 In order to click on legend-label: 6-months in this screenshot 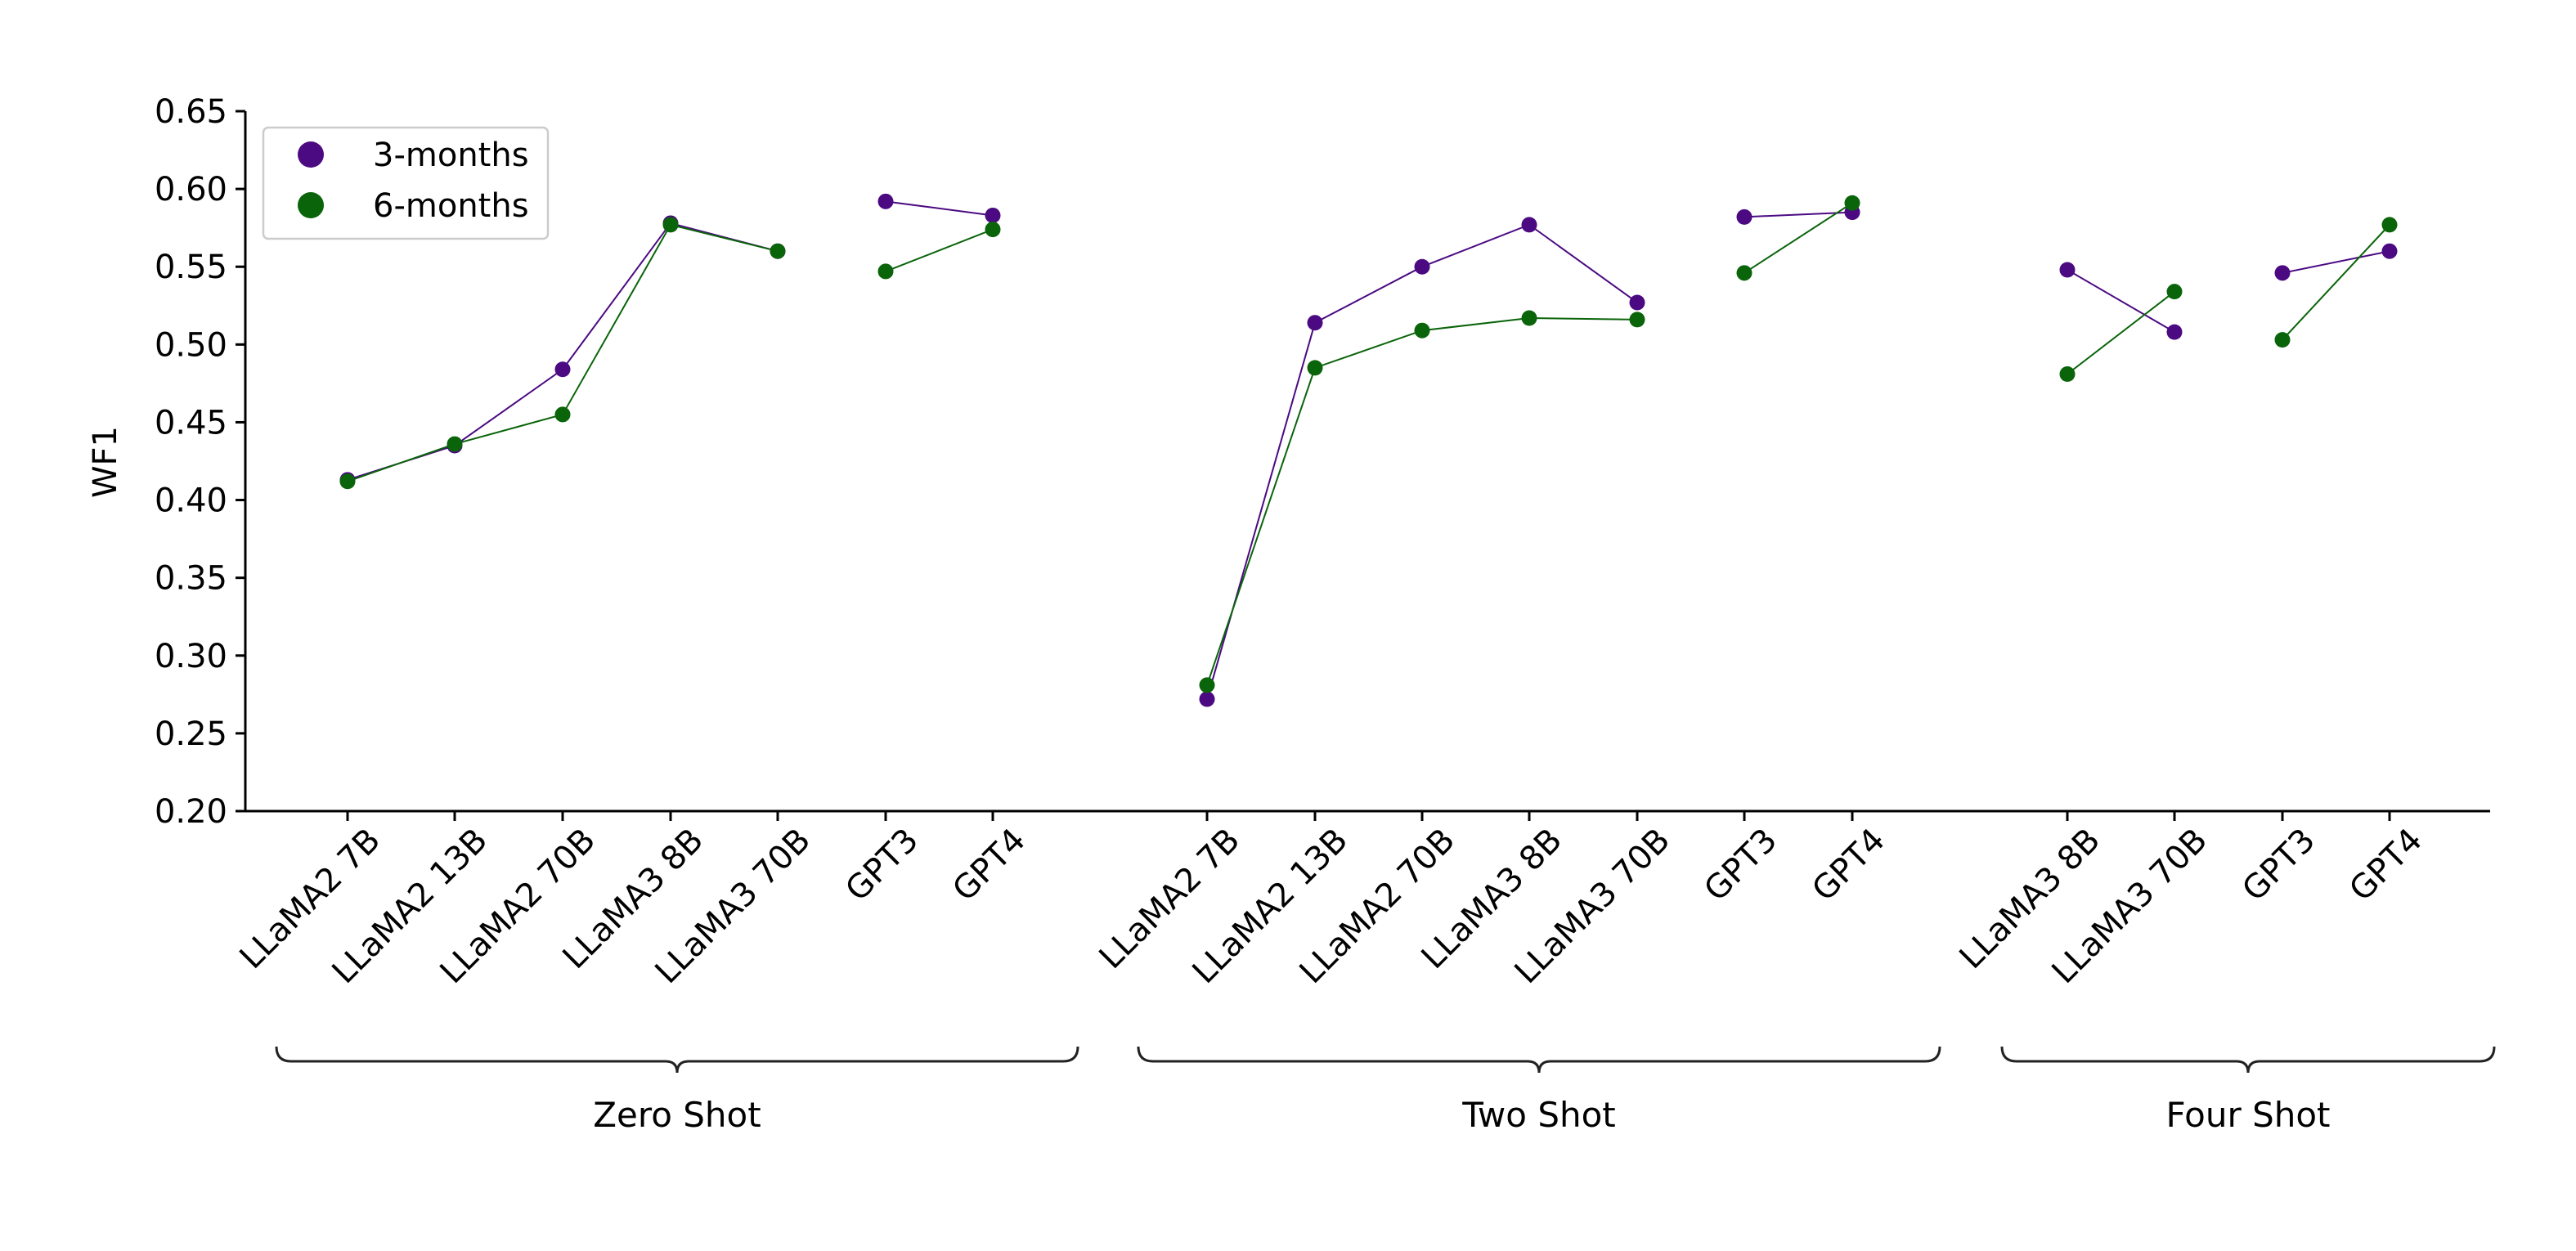, I will do `click(451, 206)`.